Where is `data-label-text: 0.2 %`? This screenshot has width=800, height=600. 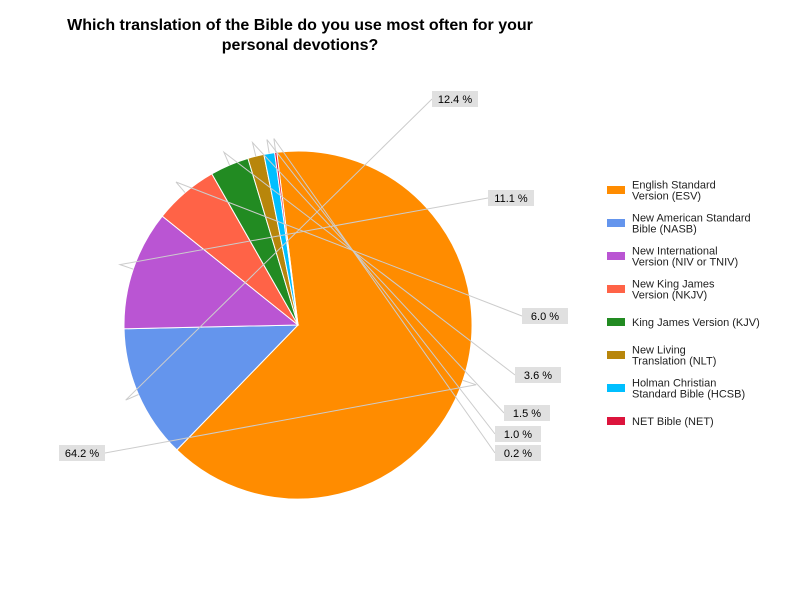 data-label-text: 0.2 % is located at coordinates (518, 454).